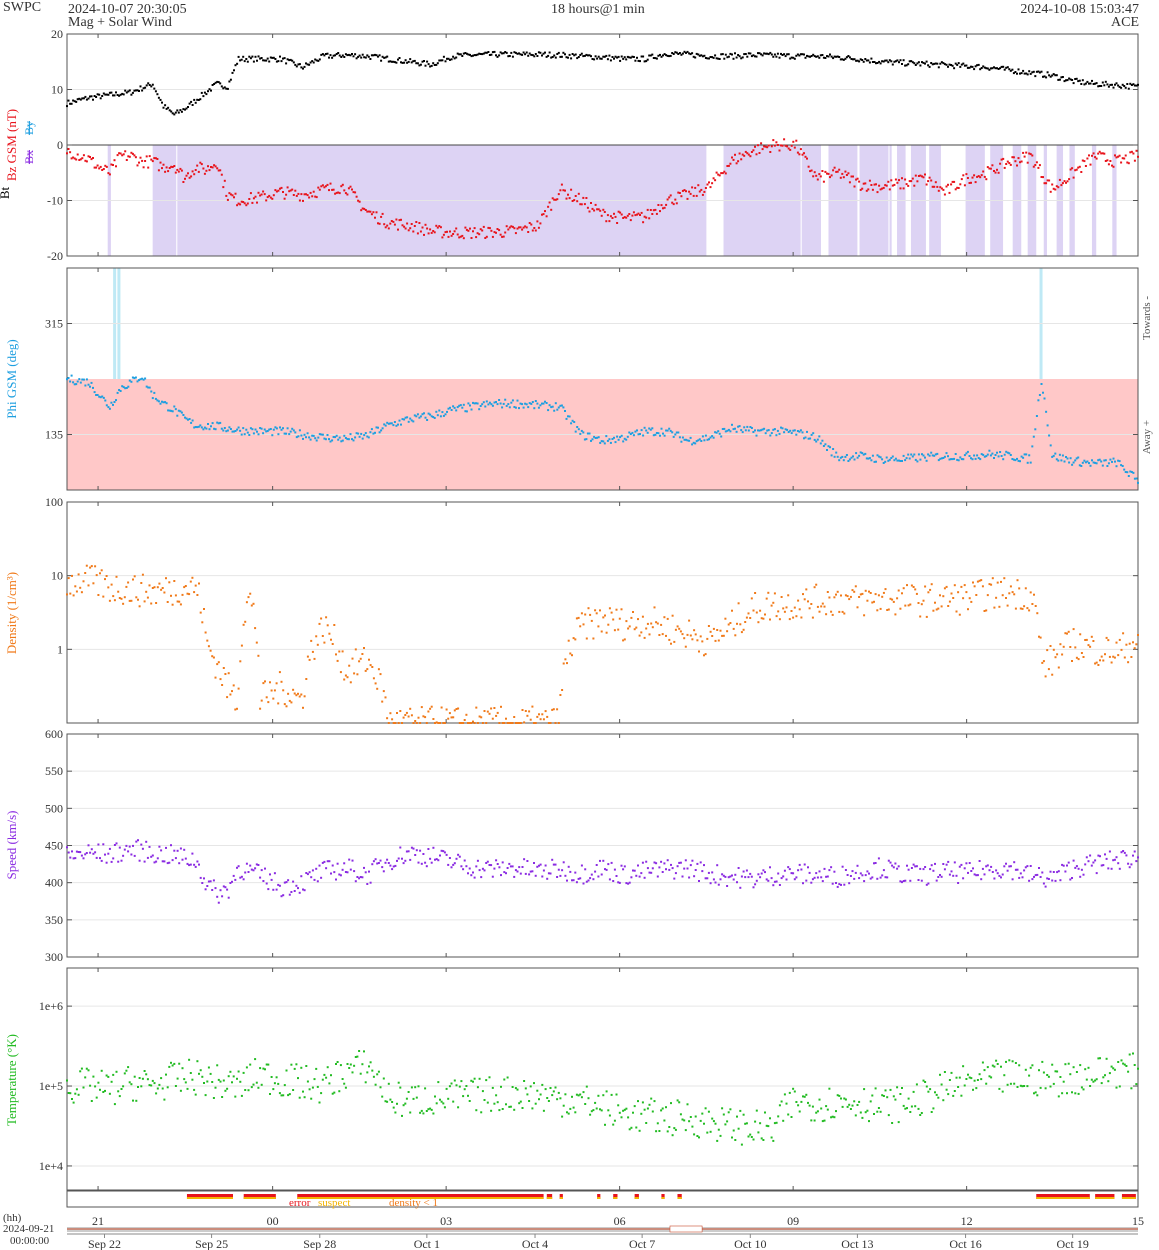 The width and height of the screenshot is (1159, 1250). I want to click on bz-series, so click(602, 189).